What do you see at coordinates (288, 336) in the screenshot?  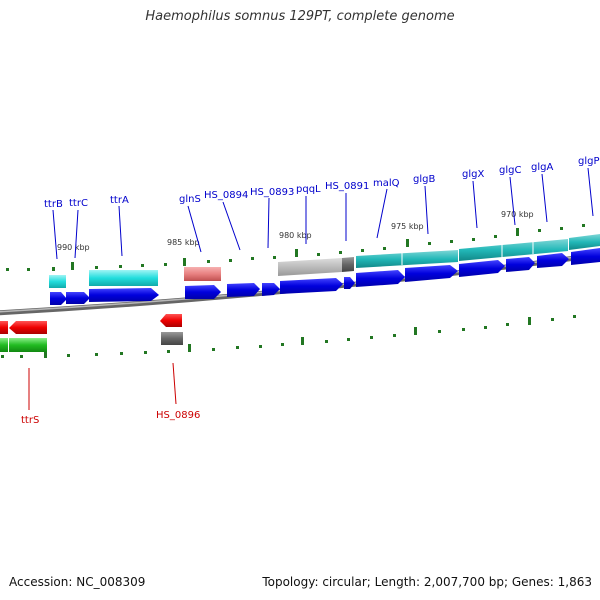 I see `tick-track-lower` at bounding box center [288, 336].